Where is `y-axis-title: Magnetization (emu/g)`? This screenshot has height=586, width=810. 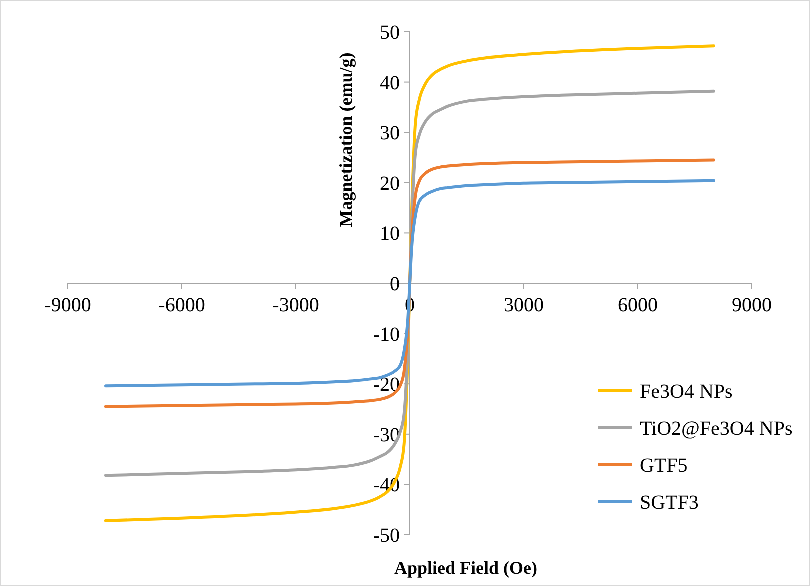 y-axis-title: Magnetization (emu/g) is located at coordinates (346, 140).